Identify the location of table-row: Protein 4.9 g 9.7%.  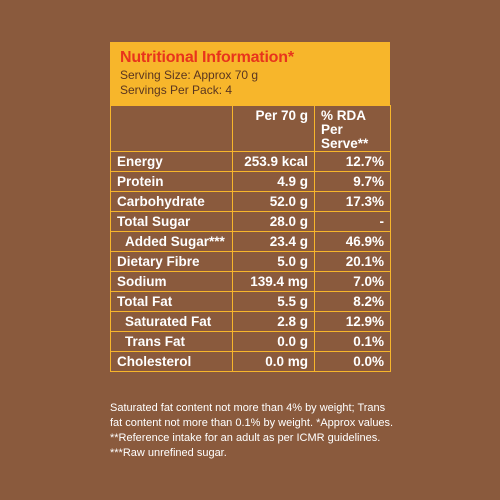
(250, 181).